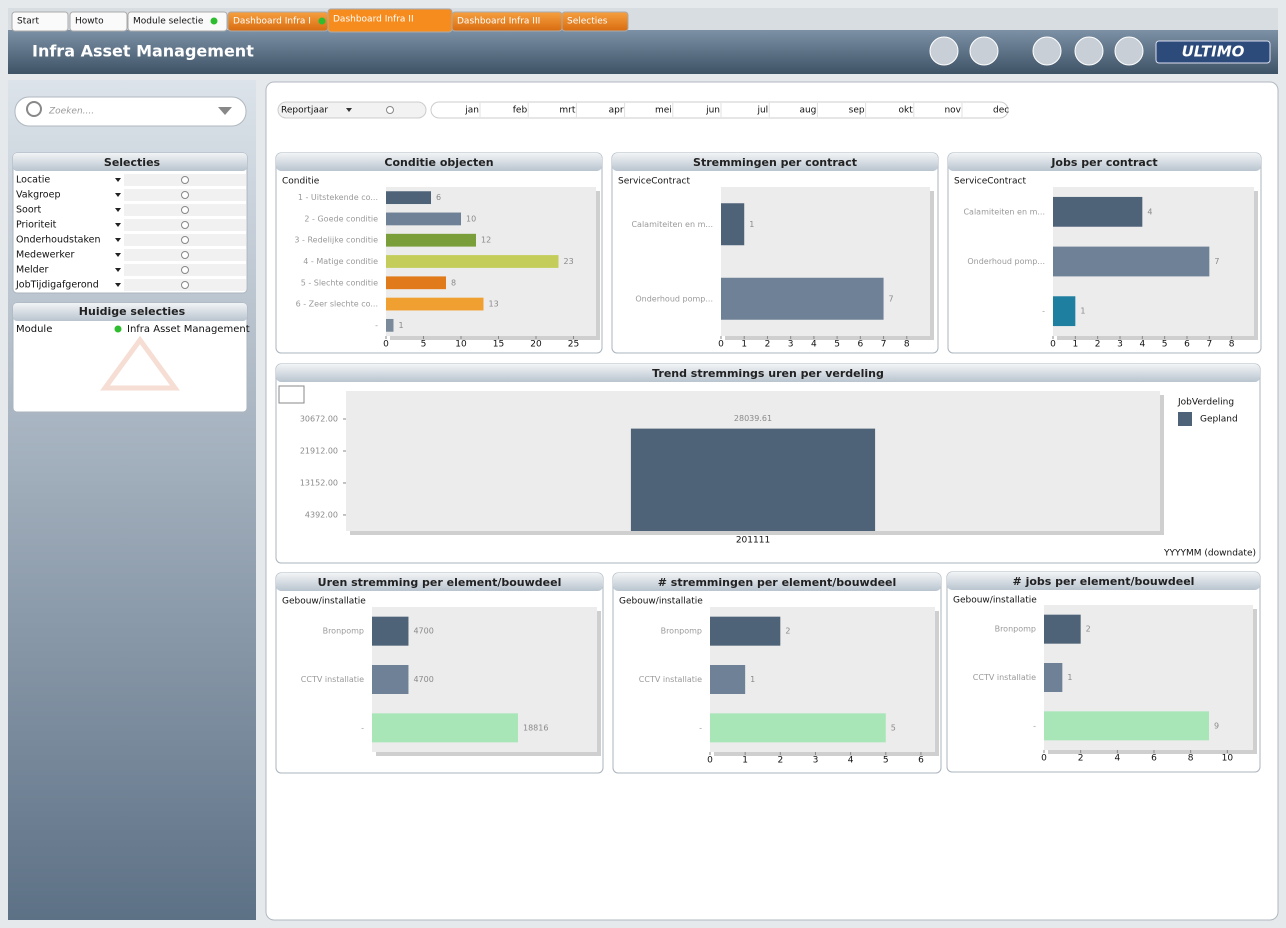 Image resolution: width=1286 pixels, height=928 pixels. What do you see at coordinates (520, 111) in the screenshot?
I see `month: feb` at bounding box center [520, 111].